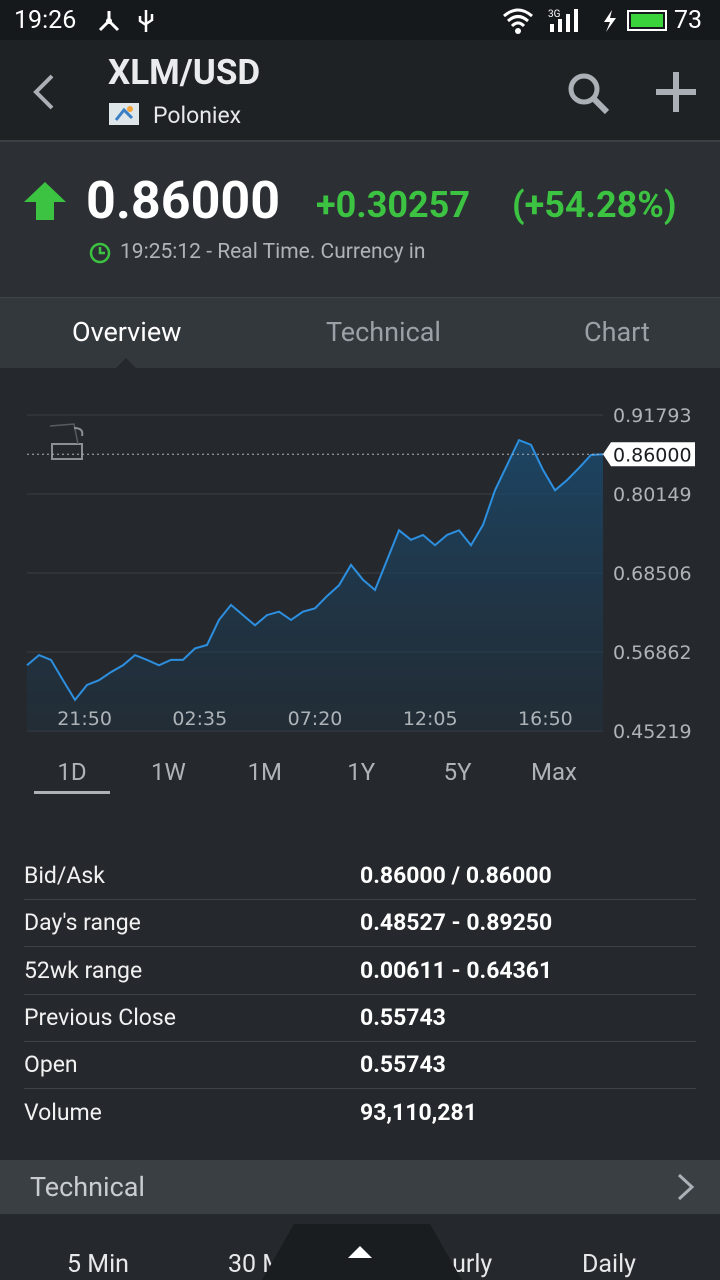  Describe the element at coordinates (594, 205) in the screenshot. I see `percent-change: (+54.28%)` at that location.